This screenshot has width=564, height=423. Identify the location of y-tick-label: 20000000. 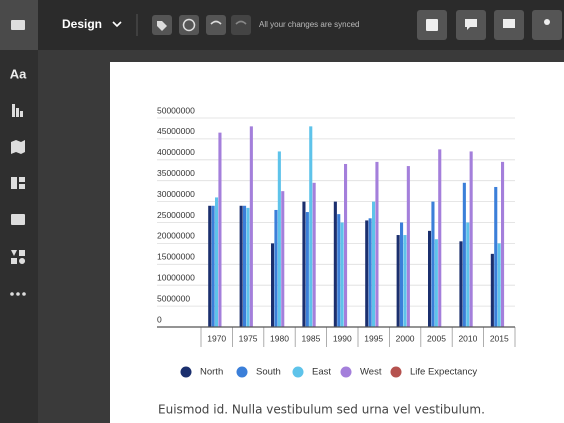
(176, 236).